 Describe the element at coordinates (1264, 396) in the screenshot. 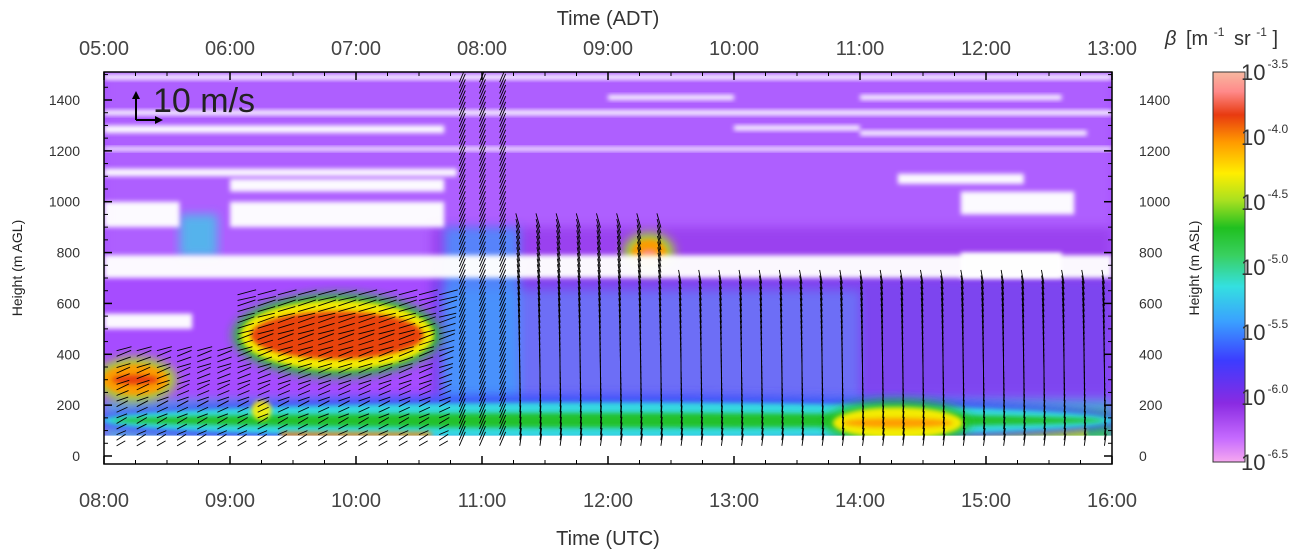

I see `colorbar-tick-label: 10-6.0` at that location.